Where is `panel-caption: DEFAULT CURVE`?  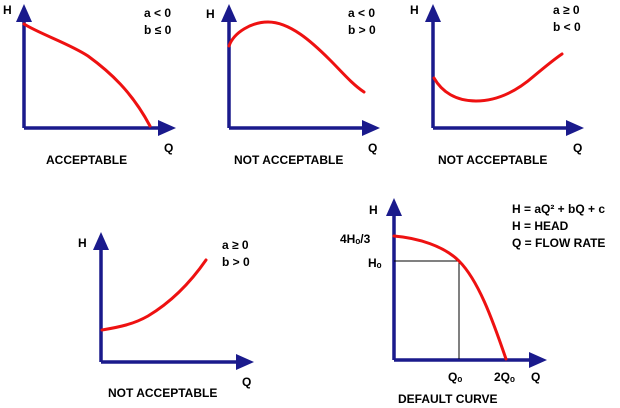 panel-caption: DEFAULT CURVE is located at coordinates (448, 399).